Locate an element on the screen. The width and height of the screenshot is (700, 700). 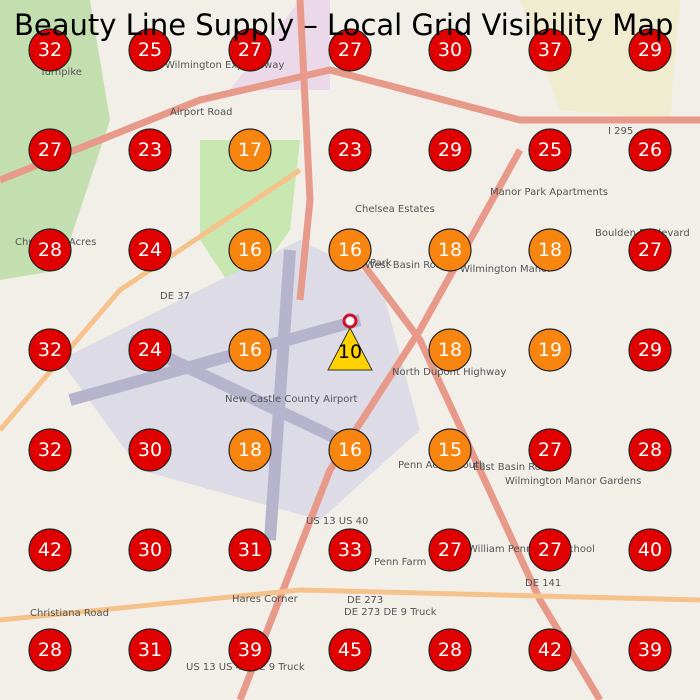
map-label: DE 141 is located at coordinates (543, 583).